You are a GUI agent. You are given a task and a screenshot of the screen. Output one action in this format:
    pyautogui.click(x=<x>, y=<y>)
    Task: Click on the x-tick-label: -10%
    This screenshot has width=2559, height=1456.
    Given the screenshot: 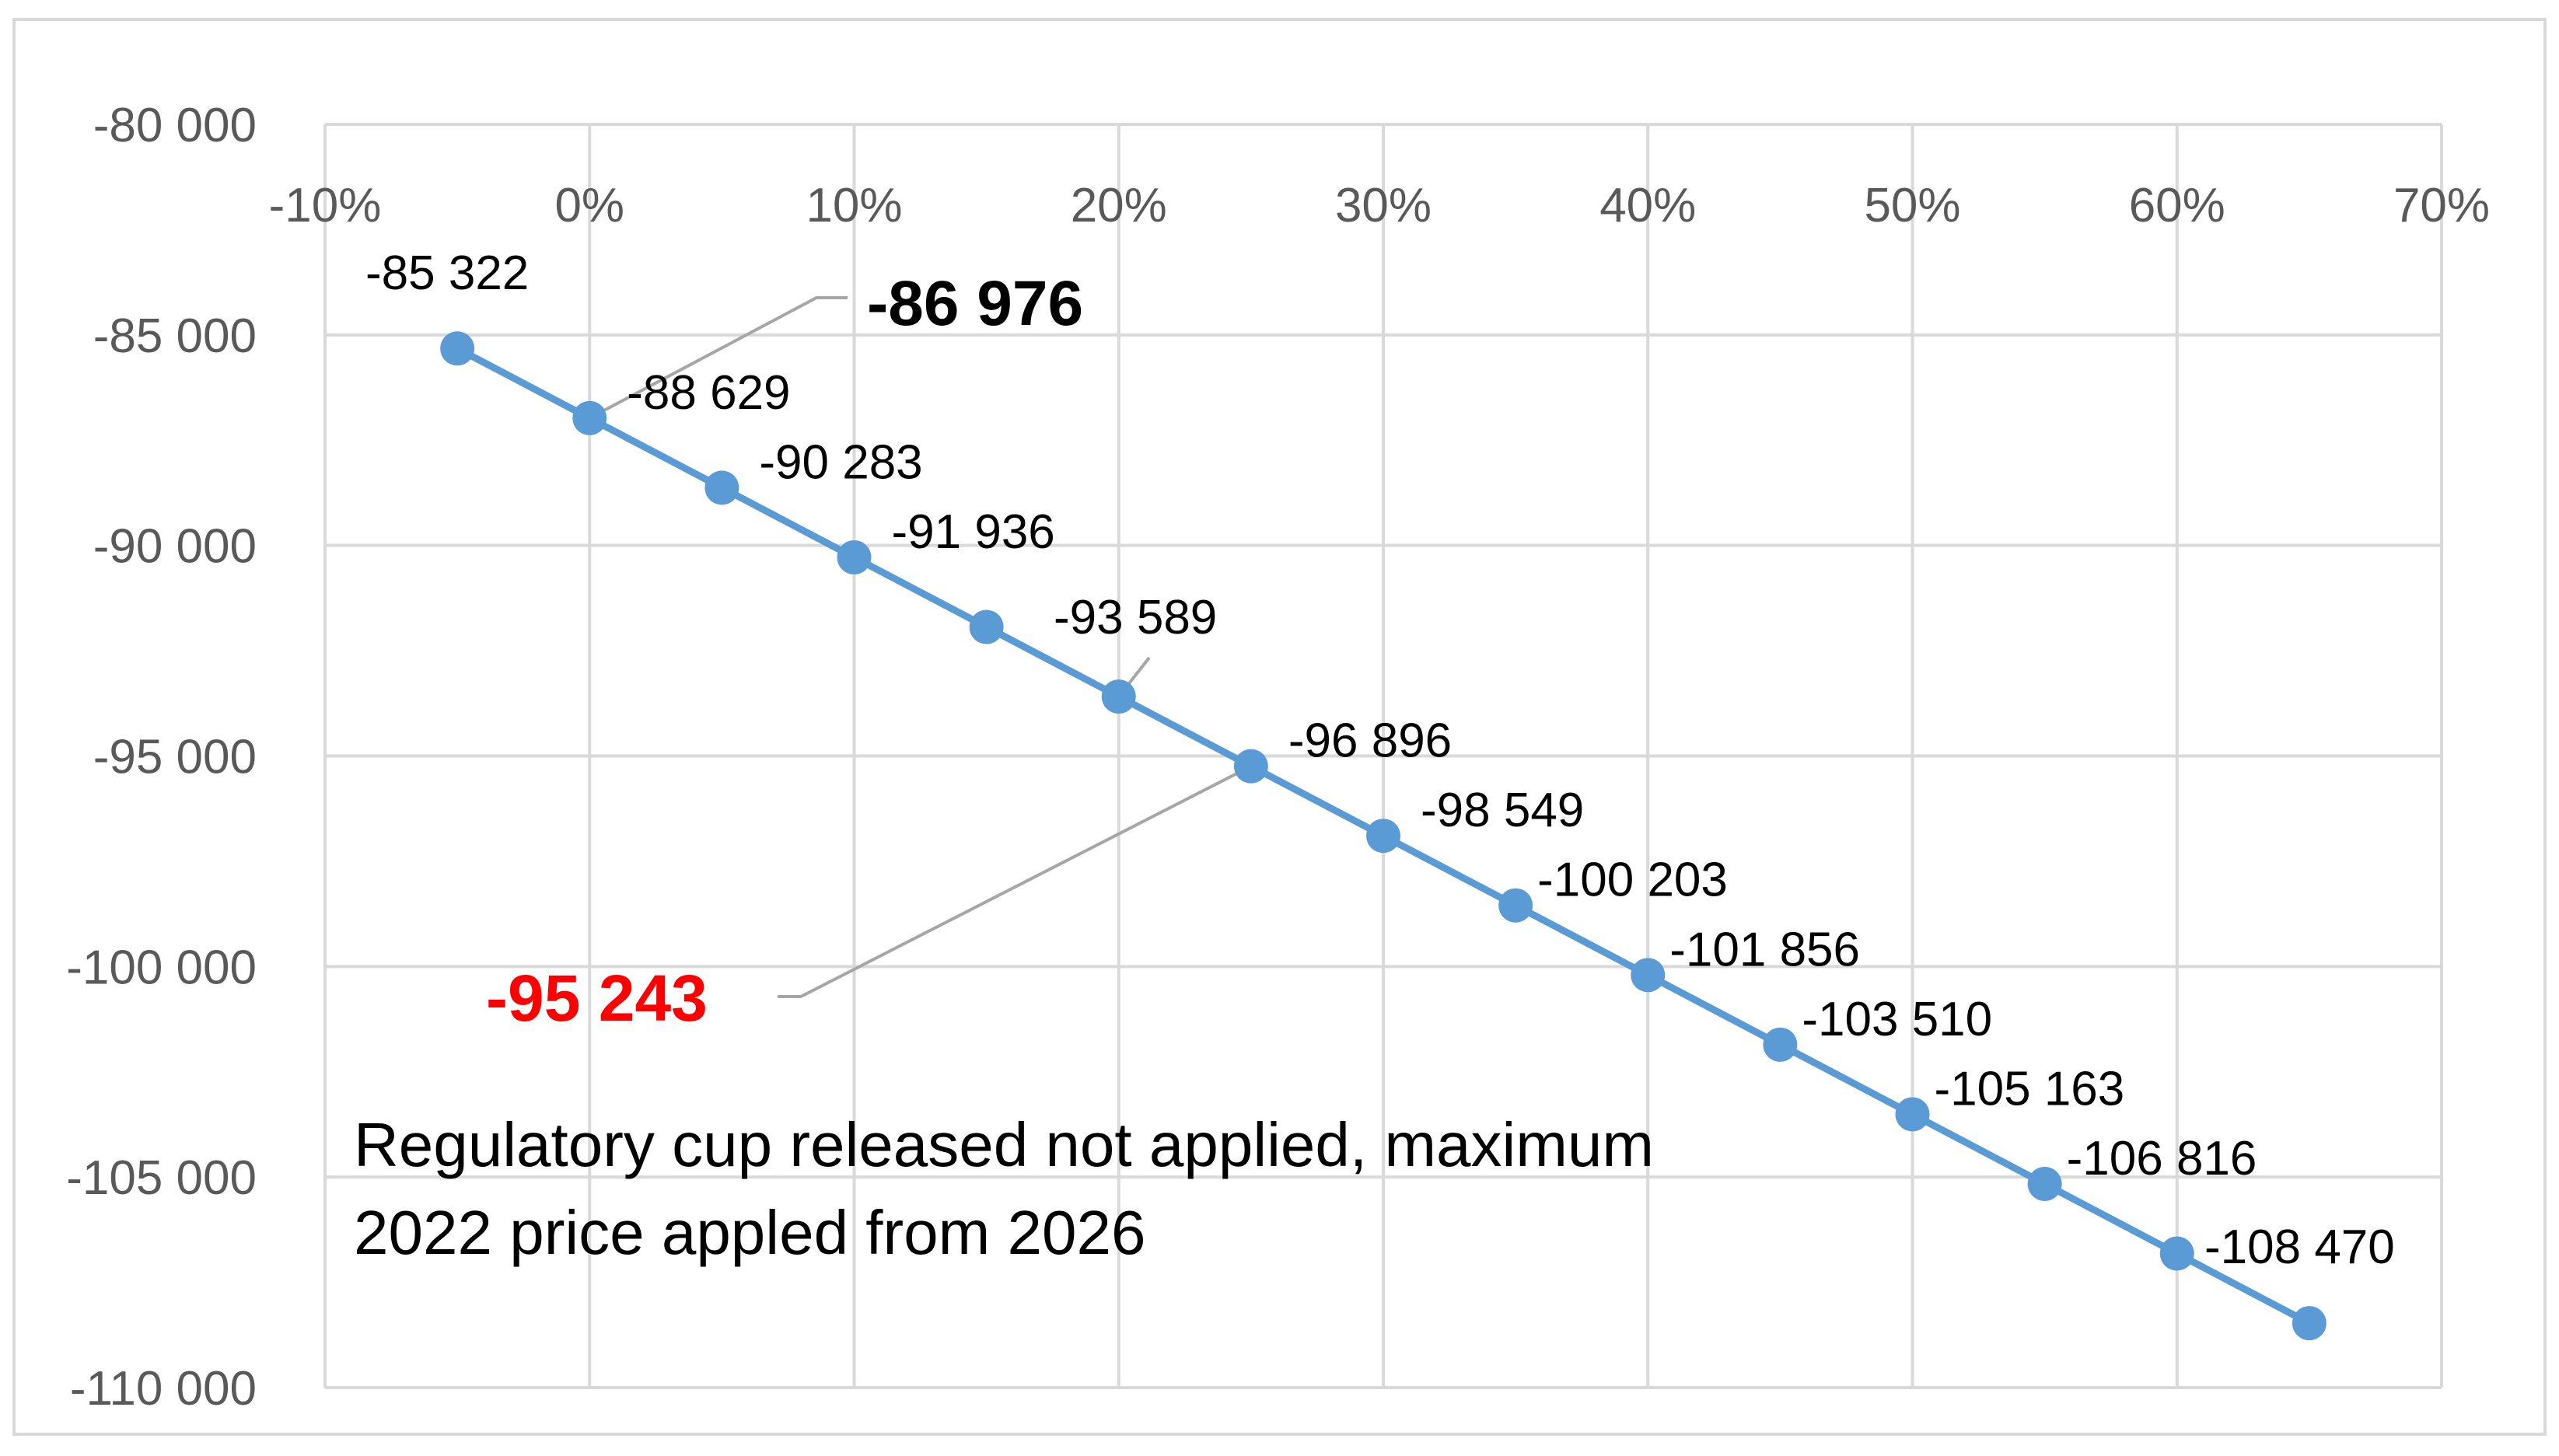 What is the action you would take?
    pyautogui.click(x=325, y=205)
    